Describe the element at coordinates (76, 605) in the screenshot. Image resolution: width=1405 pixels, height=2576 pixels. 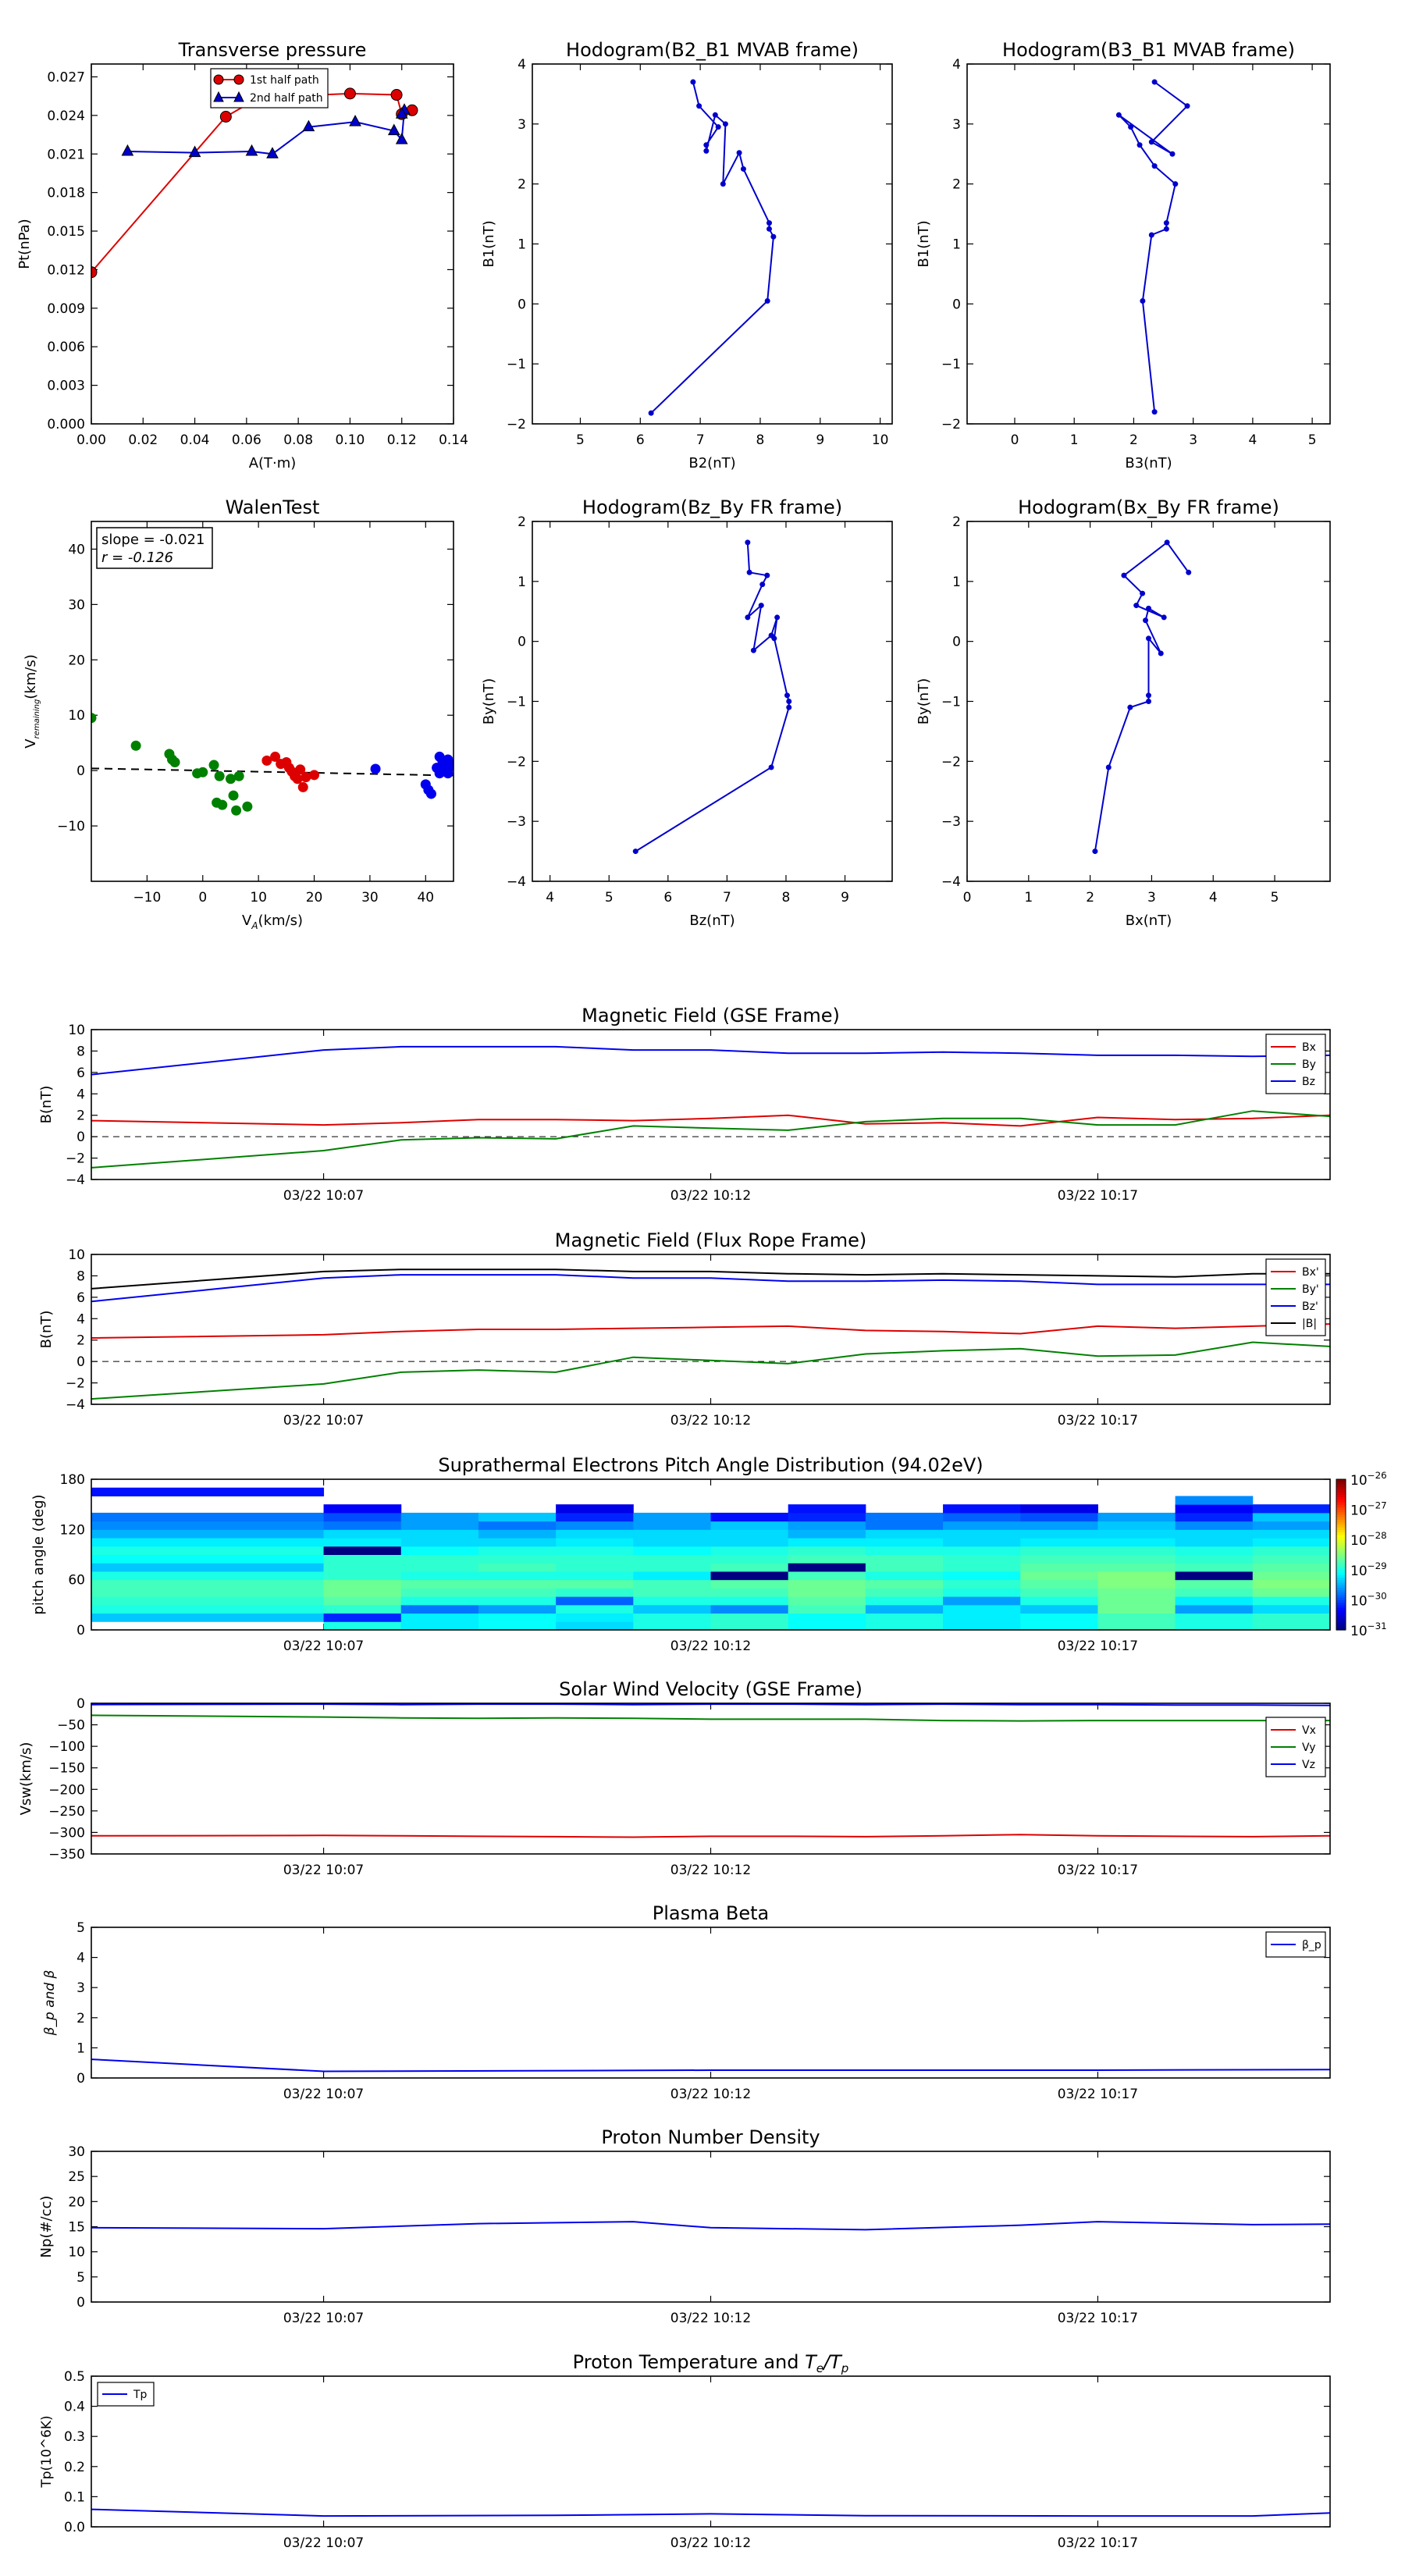
I see `y-tick-label: 30` at that location.